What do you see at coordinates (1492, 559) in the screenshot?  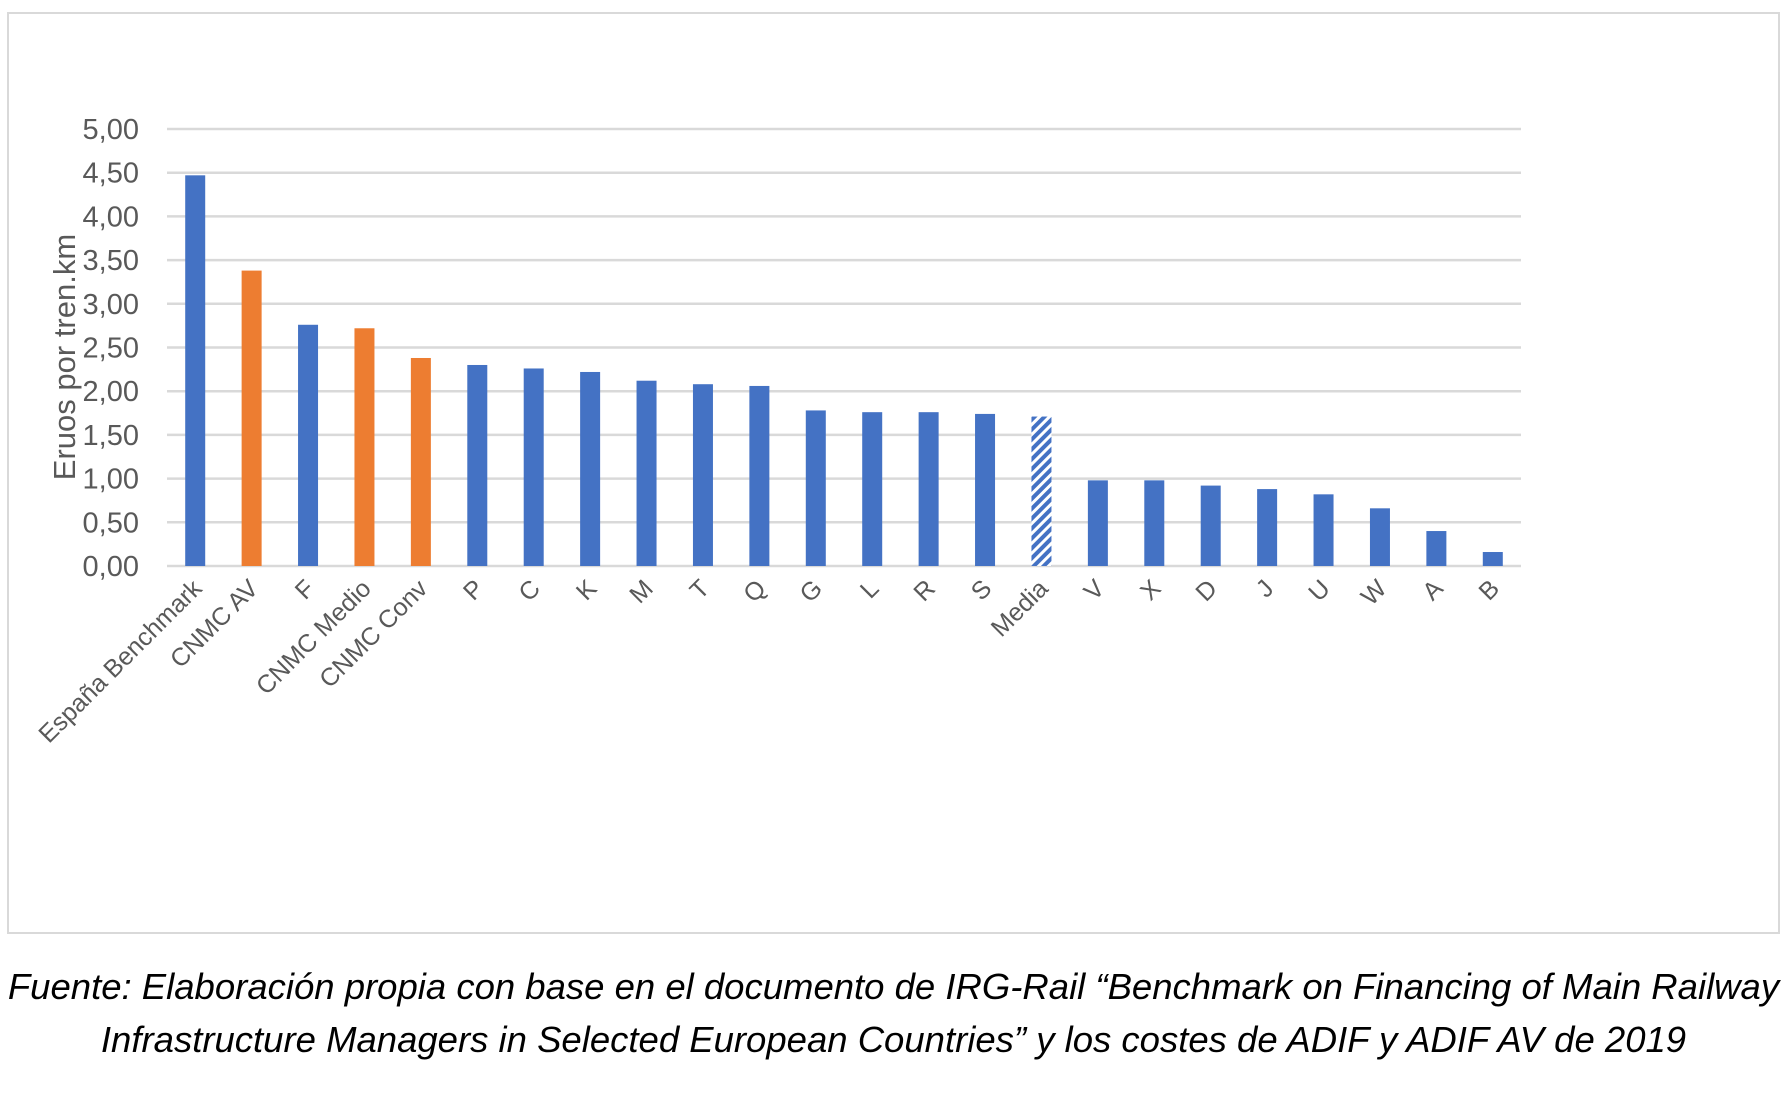 I see `bar-b` at bounding box center [1492, 559].